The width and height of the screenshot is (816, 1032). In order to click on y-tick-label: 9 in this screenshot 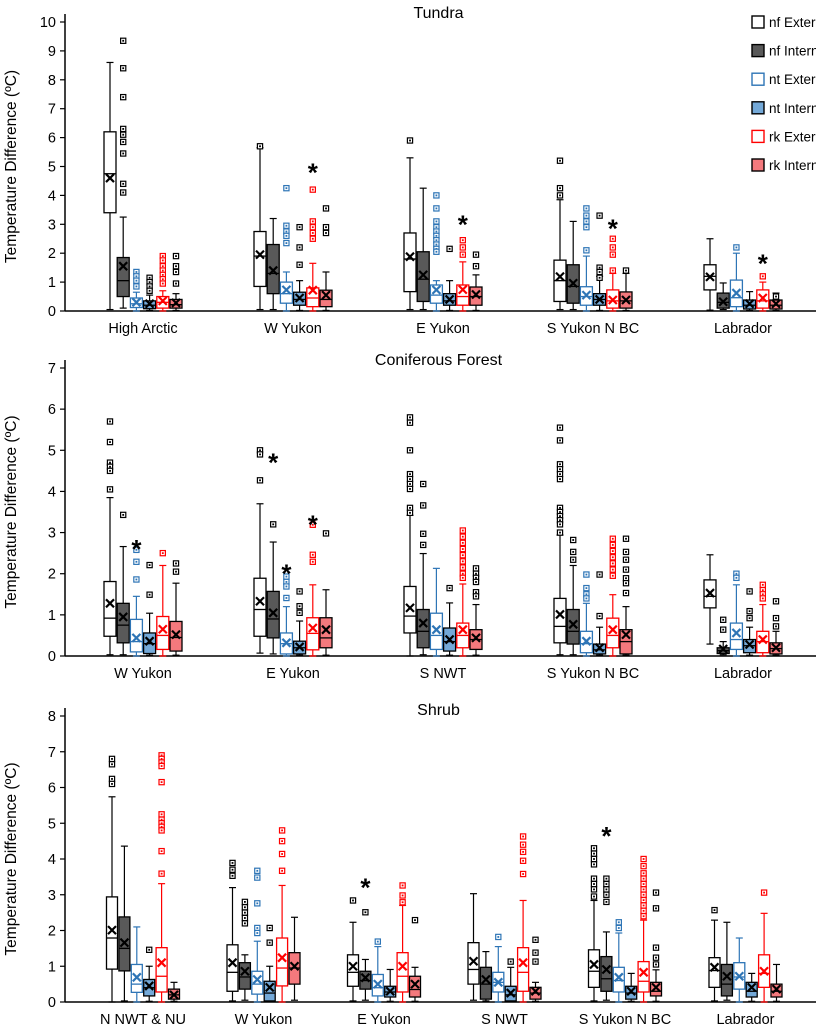, I will do `click(52, 52)`.